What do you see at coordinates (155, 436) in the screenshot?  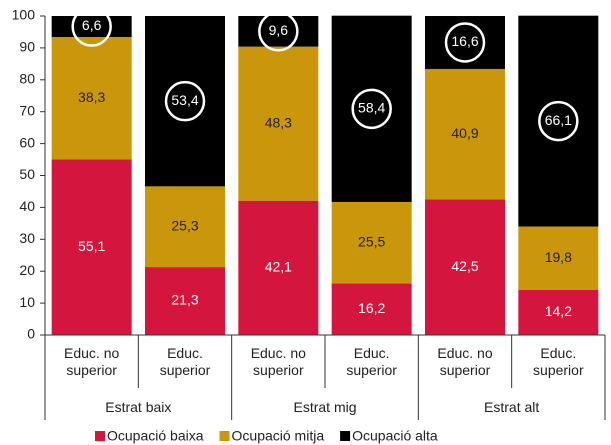 I see `legend-label: Ocupació baixa` at bounding box center [155, 436].